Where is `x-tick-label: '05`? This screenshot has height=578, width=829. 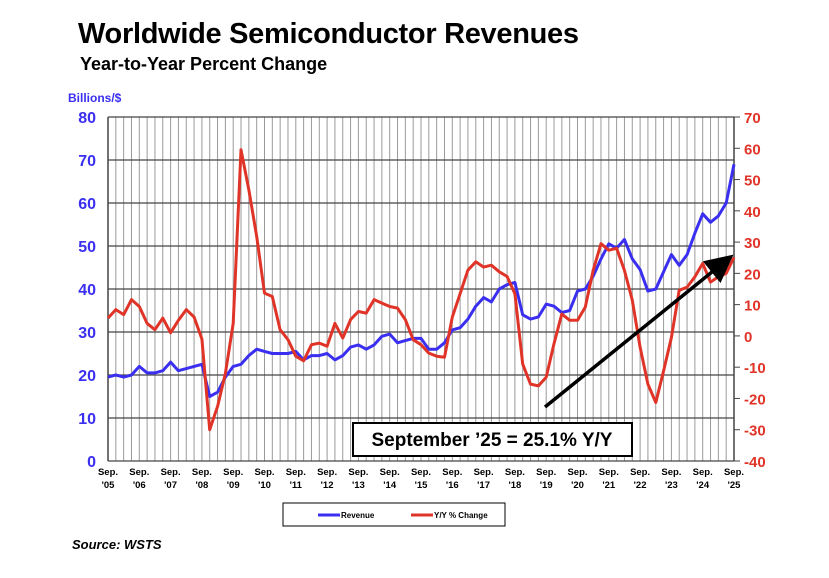
x-tick-label: '05 is located at coordinates (109, 485).